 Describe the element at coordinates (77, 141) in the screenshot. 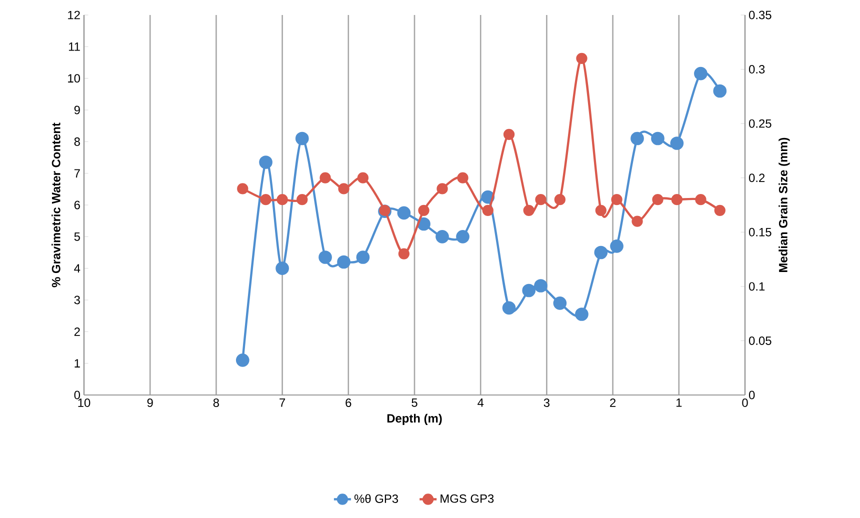

I see `y-tick-label: 8` at that location.